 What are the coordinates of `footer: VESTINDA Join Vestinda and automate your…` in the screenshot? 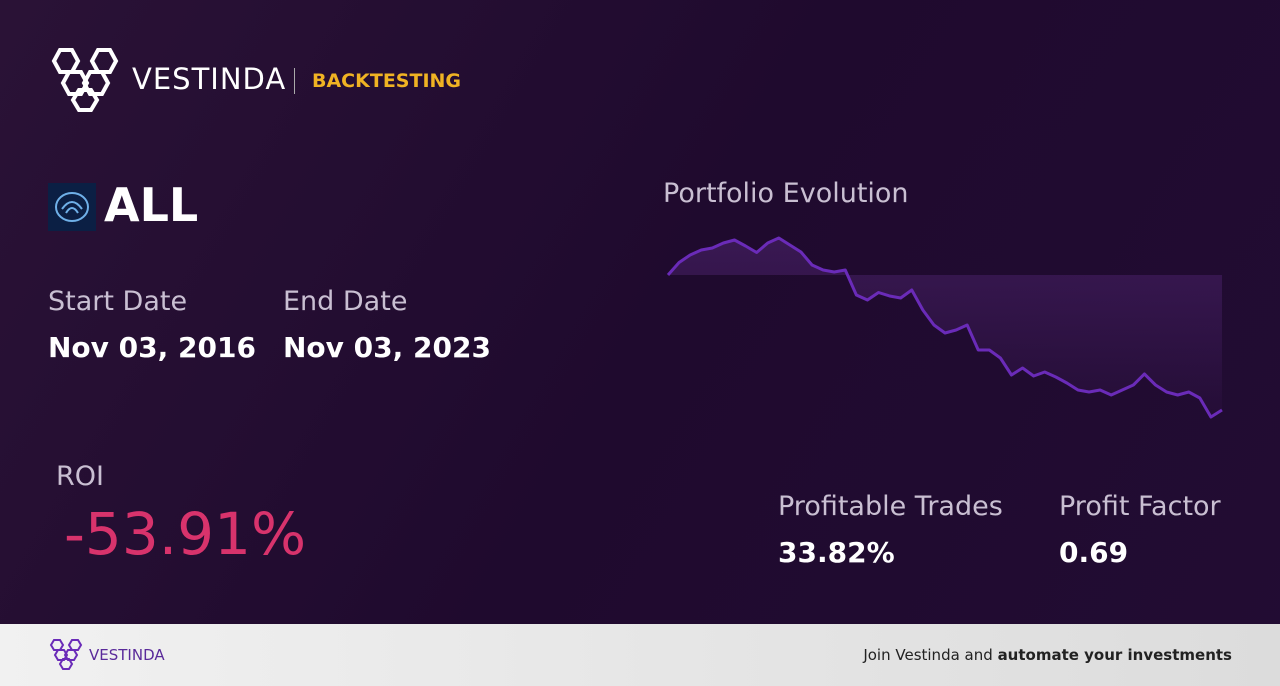 It's located at (640, 655).